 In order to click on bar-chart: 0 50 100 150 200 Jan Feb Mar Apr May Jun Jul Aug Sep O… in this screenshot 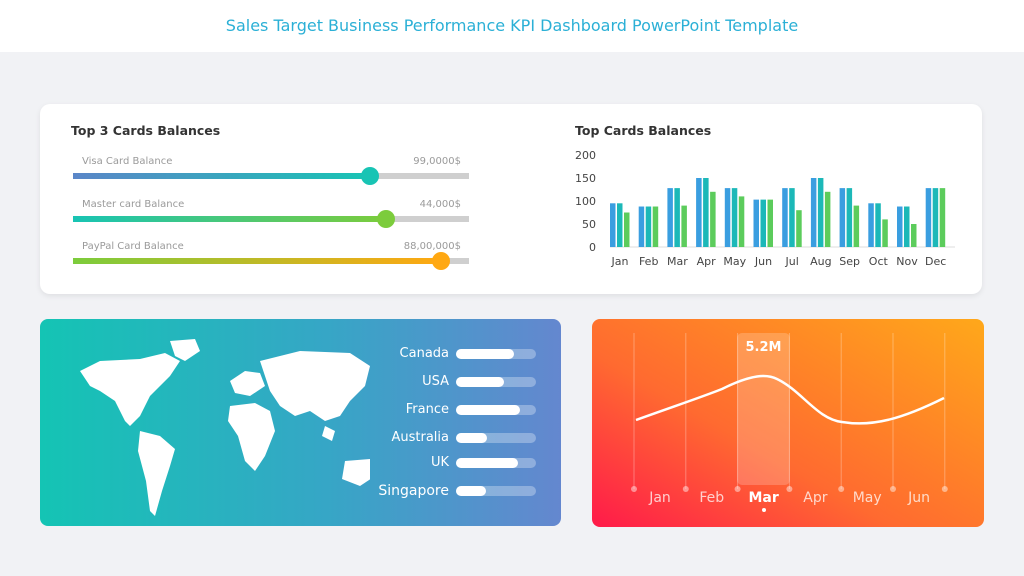, I will do `click(765, 208)`.